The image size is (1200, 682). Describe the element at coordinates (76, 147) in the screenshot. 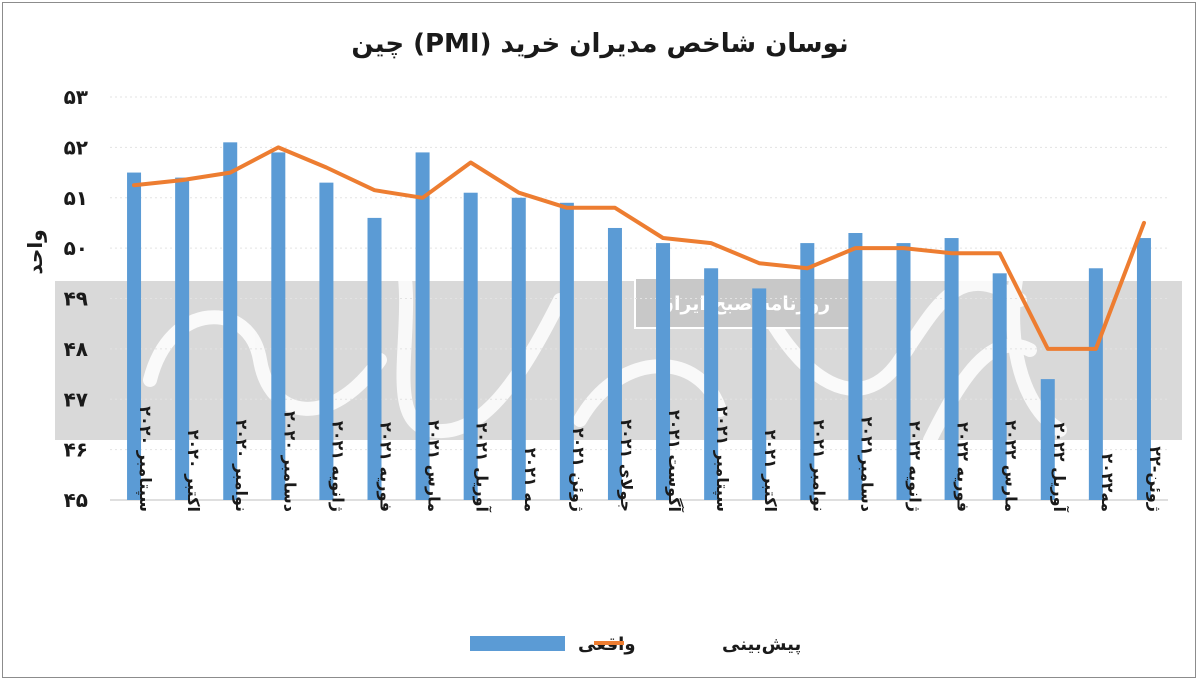

I see `y-tick-label: ۵۲` at that location.